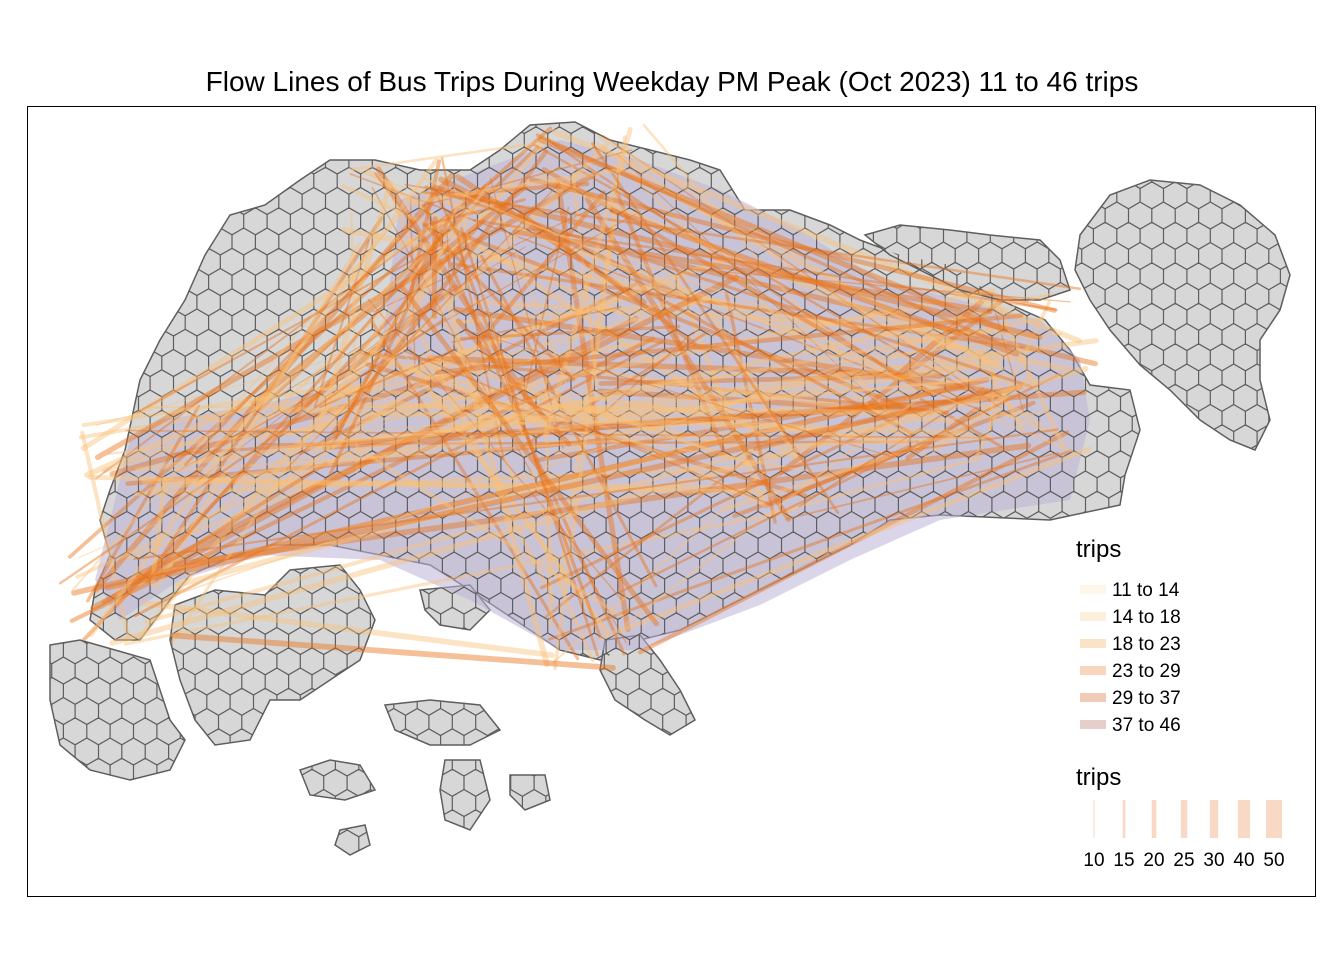 This screenshot has width=1344, height=960. What do you see at coordinates (1146, 698) in the screenshot?
I see `legend-color-label: 29 to 37` at bounding box center [1146, 698].